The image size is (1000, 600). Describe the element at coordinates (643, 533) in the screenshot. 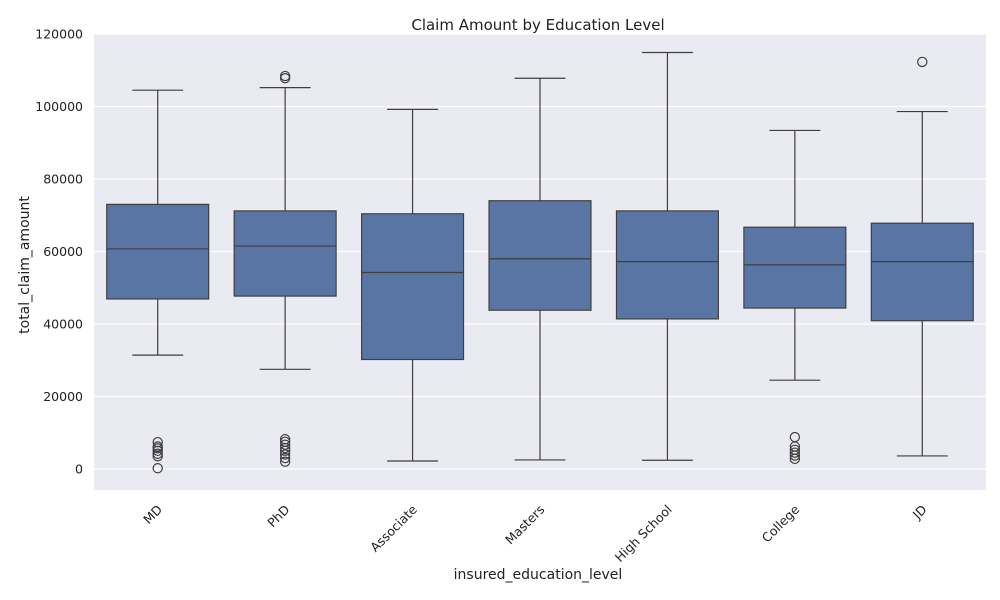

I see `x-tick-label: High School` at that location.